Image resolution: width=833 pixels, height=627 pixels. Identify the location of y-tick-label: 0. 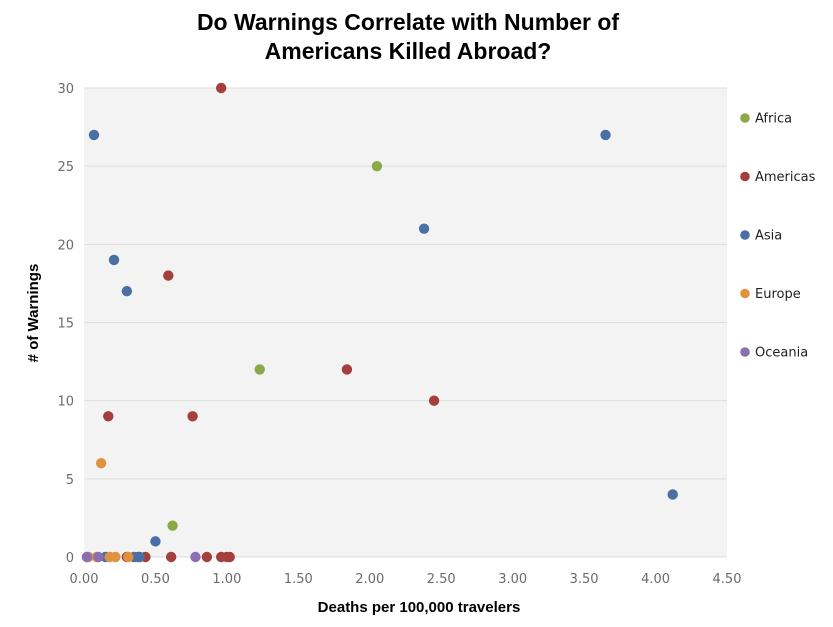
(70, 558).